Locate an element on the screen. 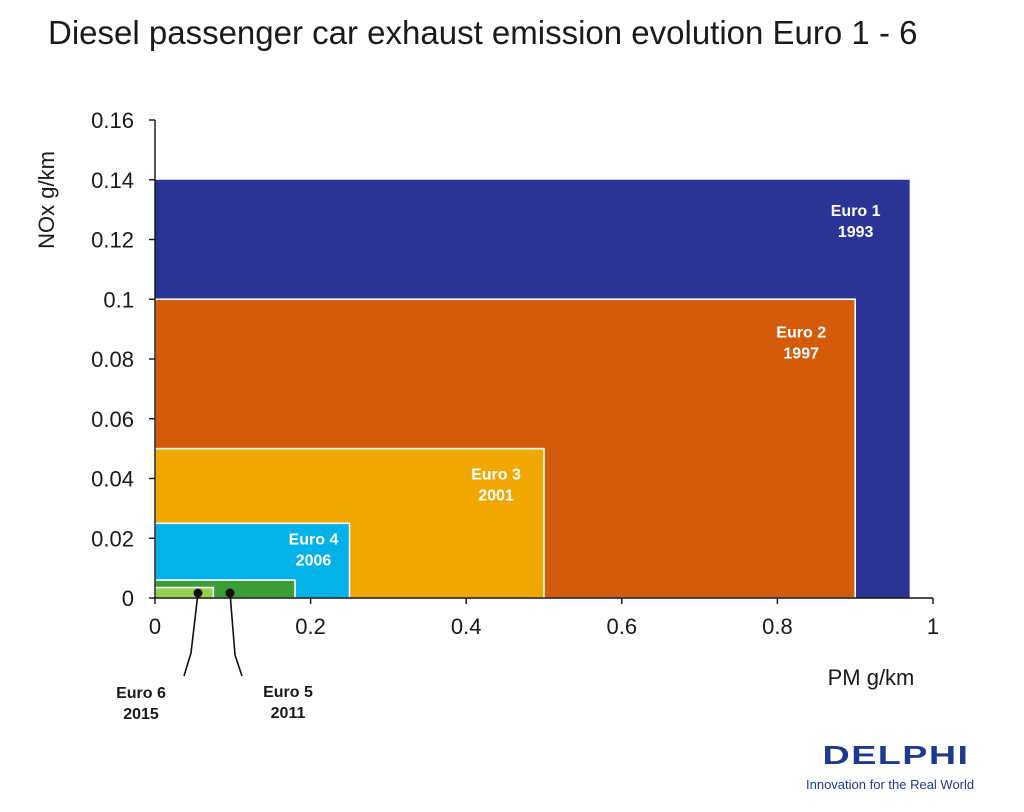 The width and height of the screenshot is (1024, 812). delphi-logo: DELPHI Innovation for the Real World is located at coordinates (896, 766).